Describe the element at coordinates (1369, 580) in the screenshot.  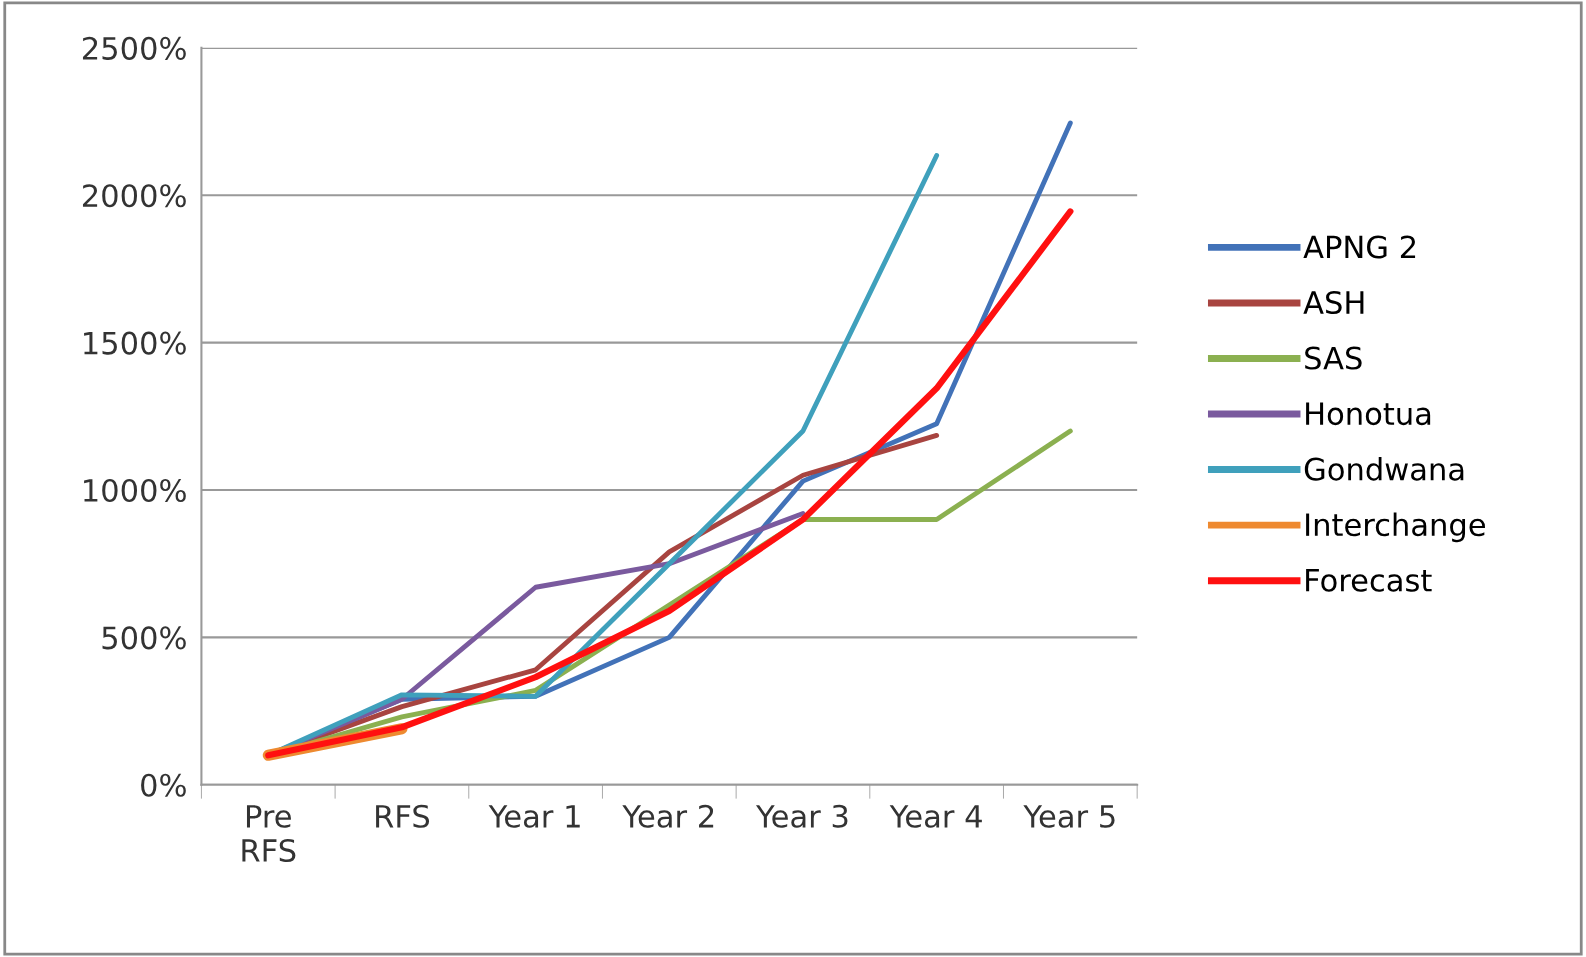
I see `legend-label: Forecast` at that location.